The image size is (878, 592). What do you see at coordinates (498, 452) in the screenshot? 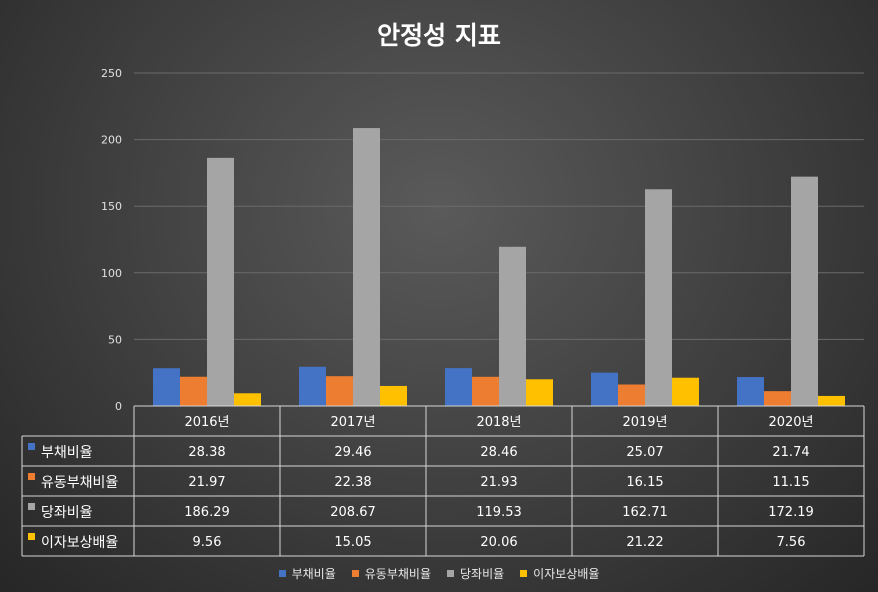
I see `data-label: 28.46` at bounding box center [498, 452].